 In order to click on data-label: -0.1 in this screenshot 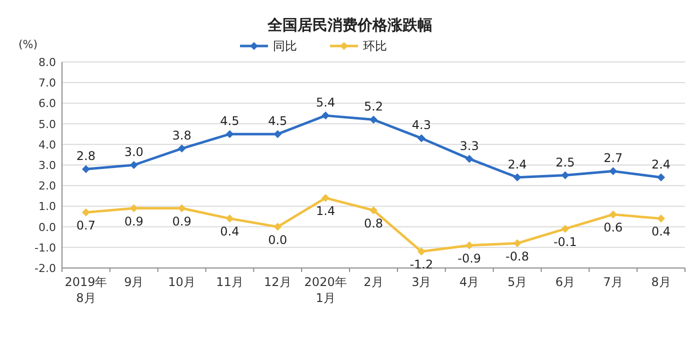, I will do `click(565, 241)`.